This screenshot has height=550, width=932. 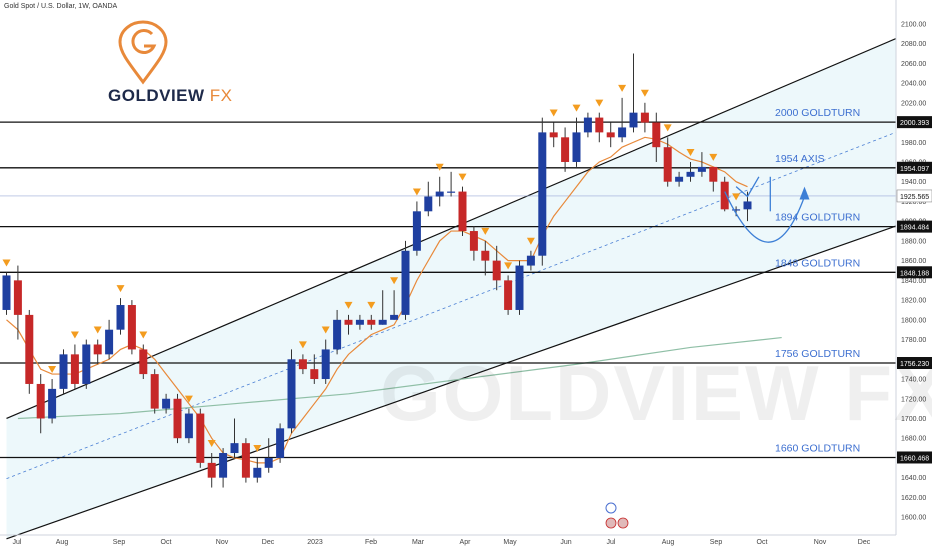 What do you see at coordinates (913, 241) in the screenshot?
I see `price-tick-label: 1880.00` at bounding box center [913, 241].